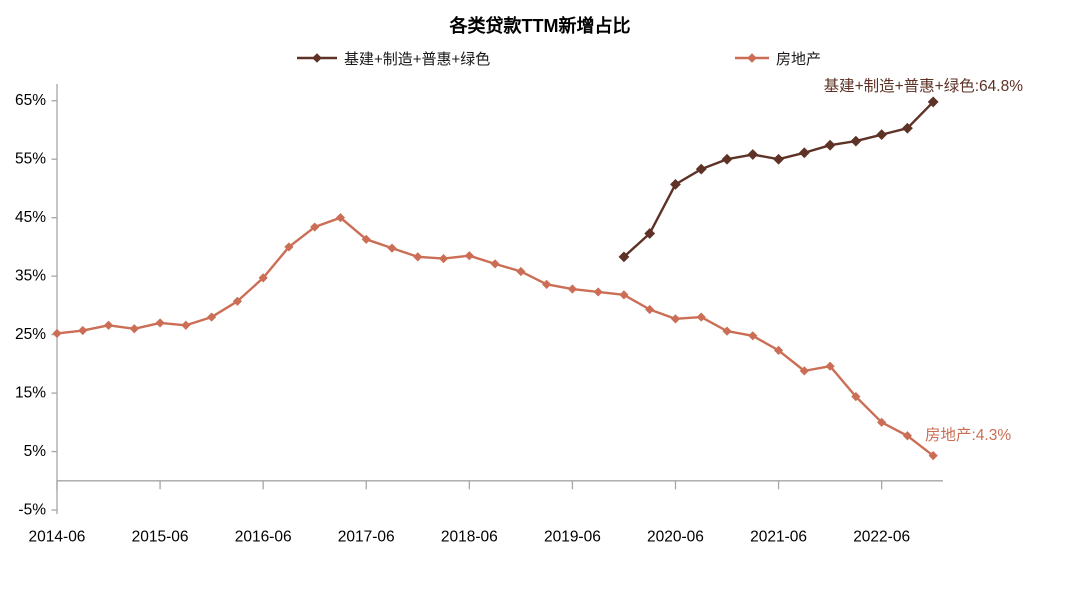 This screenshot has height=590, width=1080. What do you see at coordinates (799, 59) in the screenshot?
I see `legend-label-realestate: 房地产` at bounding box center [799, 59].